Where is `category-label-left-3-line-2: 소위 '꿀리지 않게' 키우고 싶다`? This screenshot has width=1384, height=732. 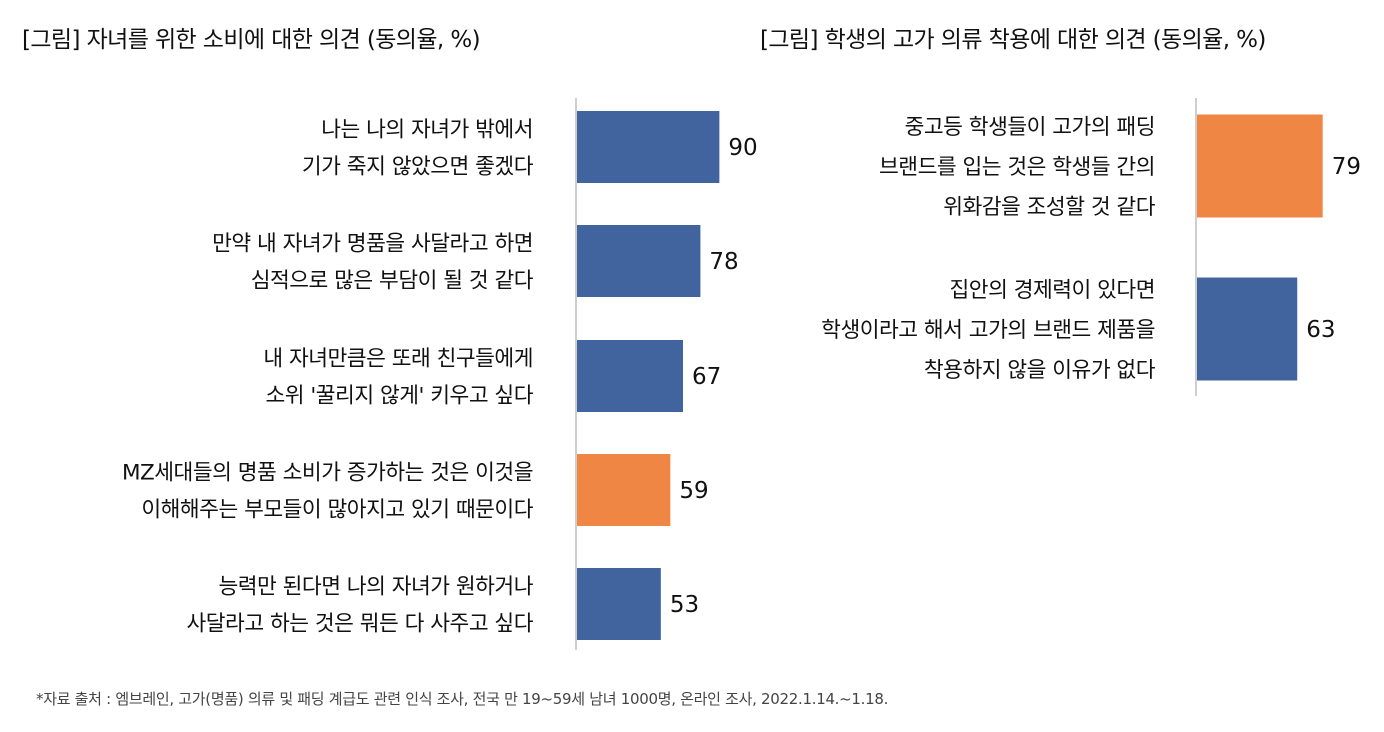
category-label-left-3-line-2: 소위 '꿀리지 않게' 키우고 싶다 is located at coordinates (399, 396).